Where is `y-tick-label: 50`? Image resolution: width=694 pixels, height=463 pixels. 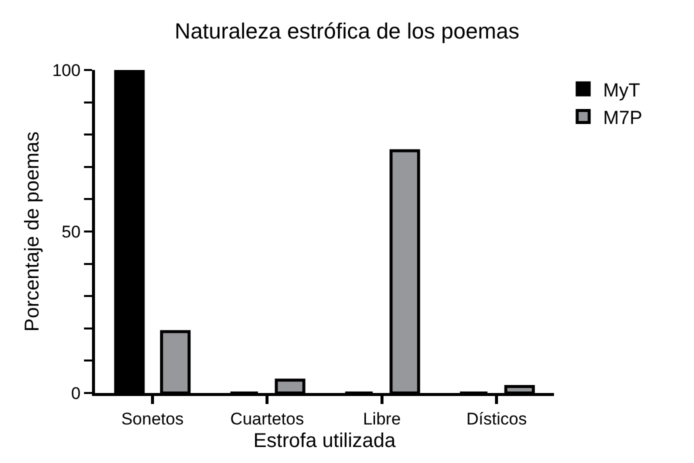 y-tick-label: 50 is located at coordinates (71, 232).